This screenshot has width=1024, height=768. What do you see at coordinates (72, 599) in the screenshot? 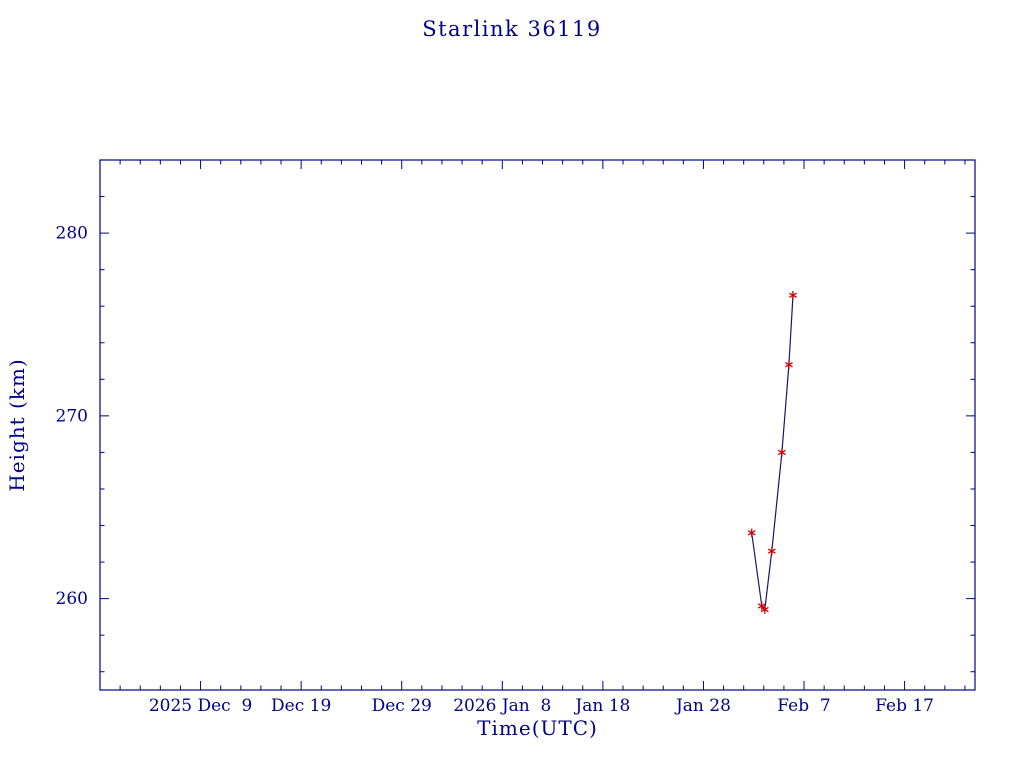
I see `y-tick-label: 260` at bounding box center [72, 599].